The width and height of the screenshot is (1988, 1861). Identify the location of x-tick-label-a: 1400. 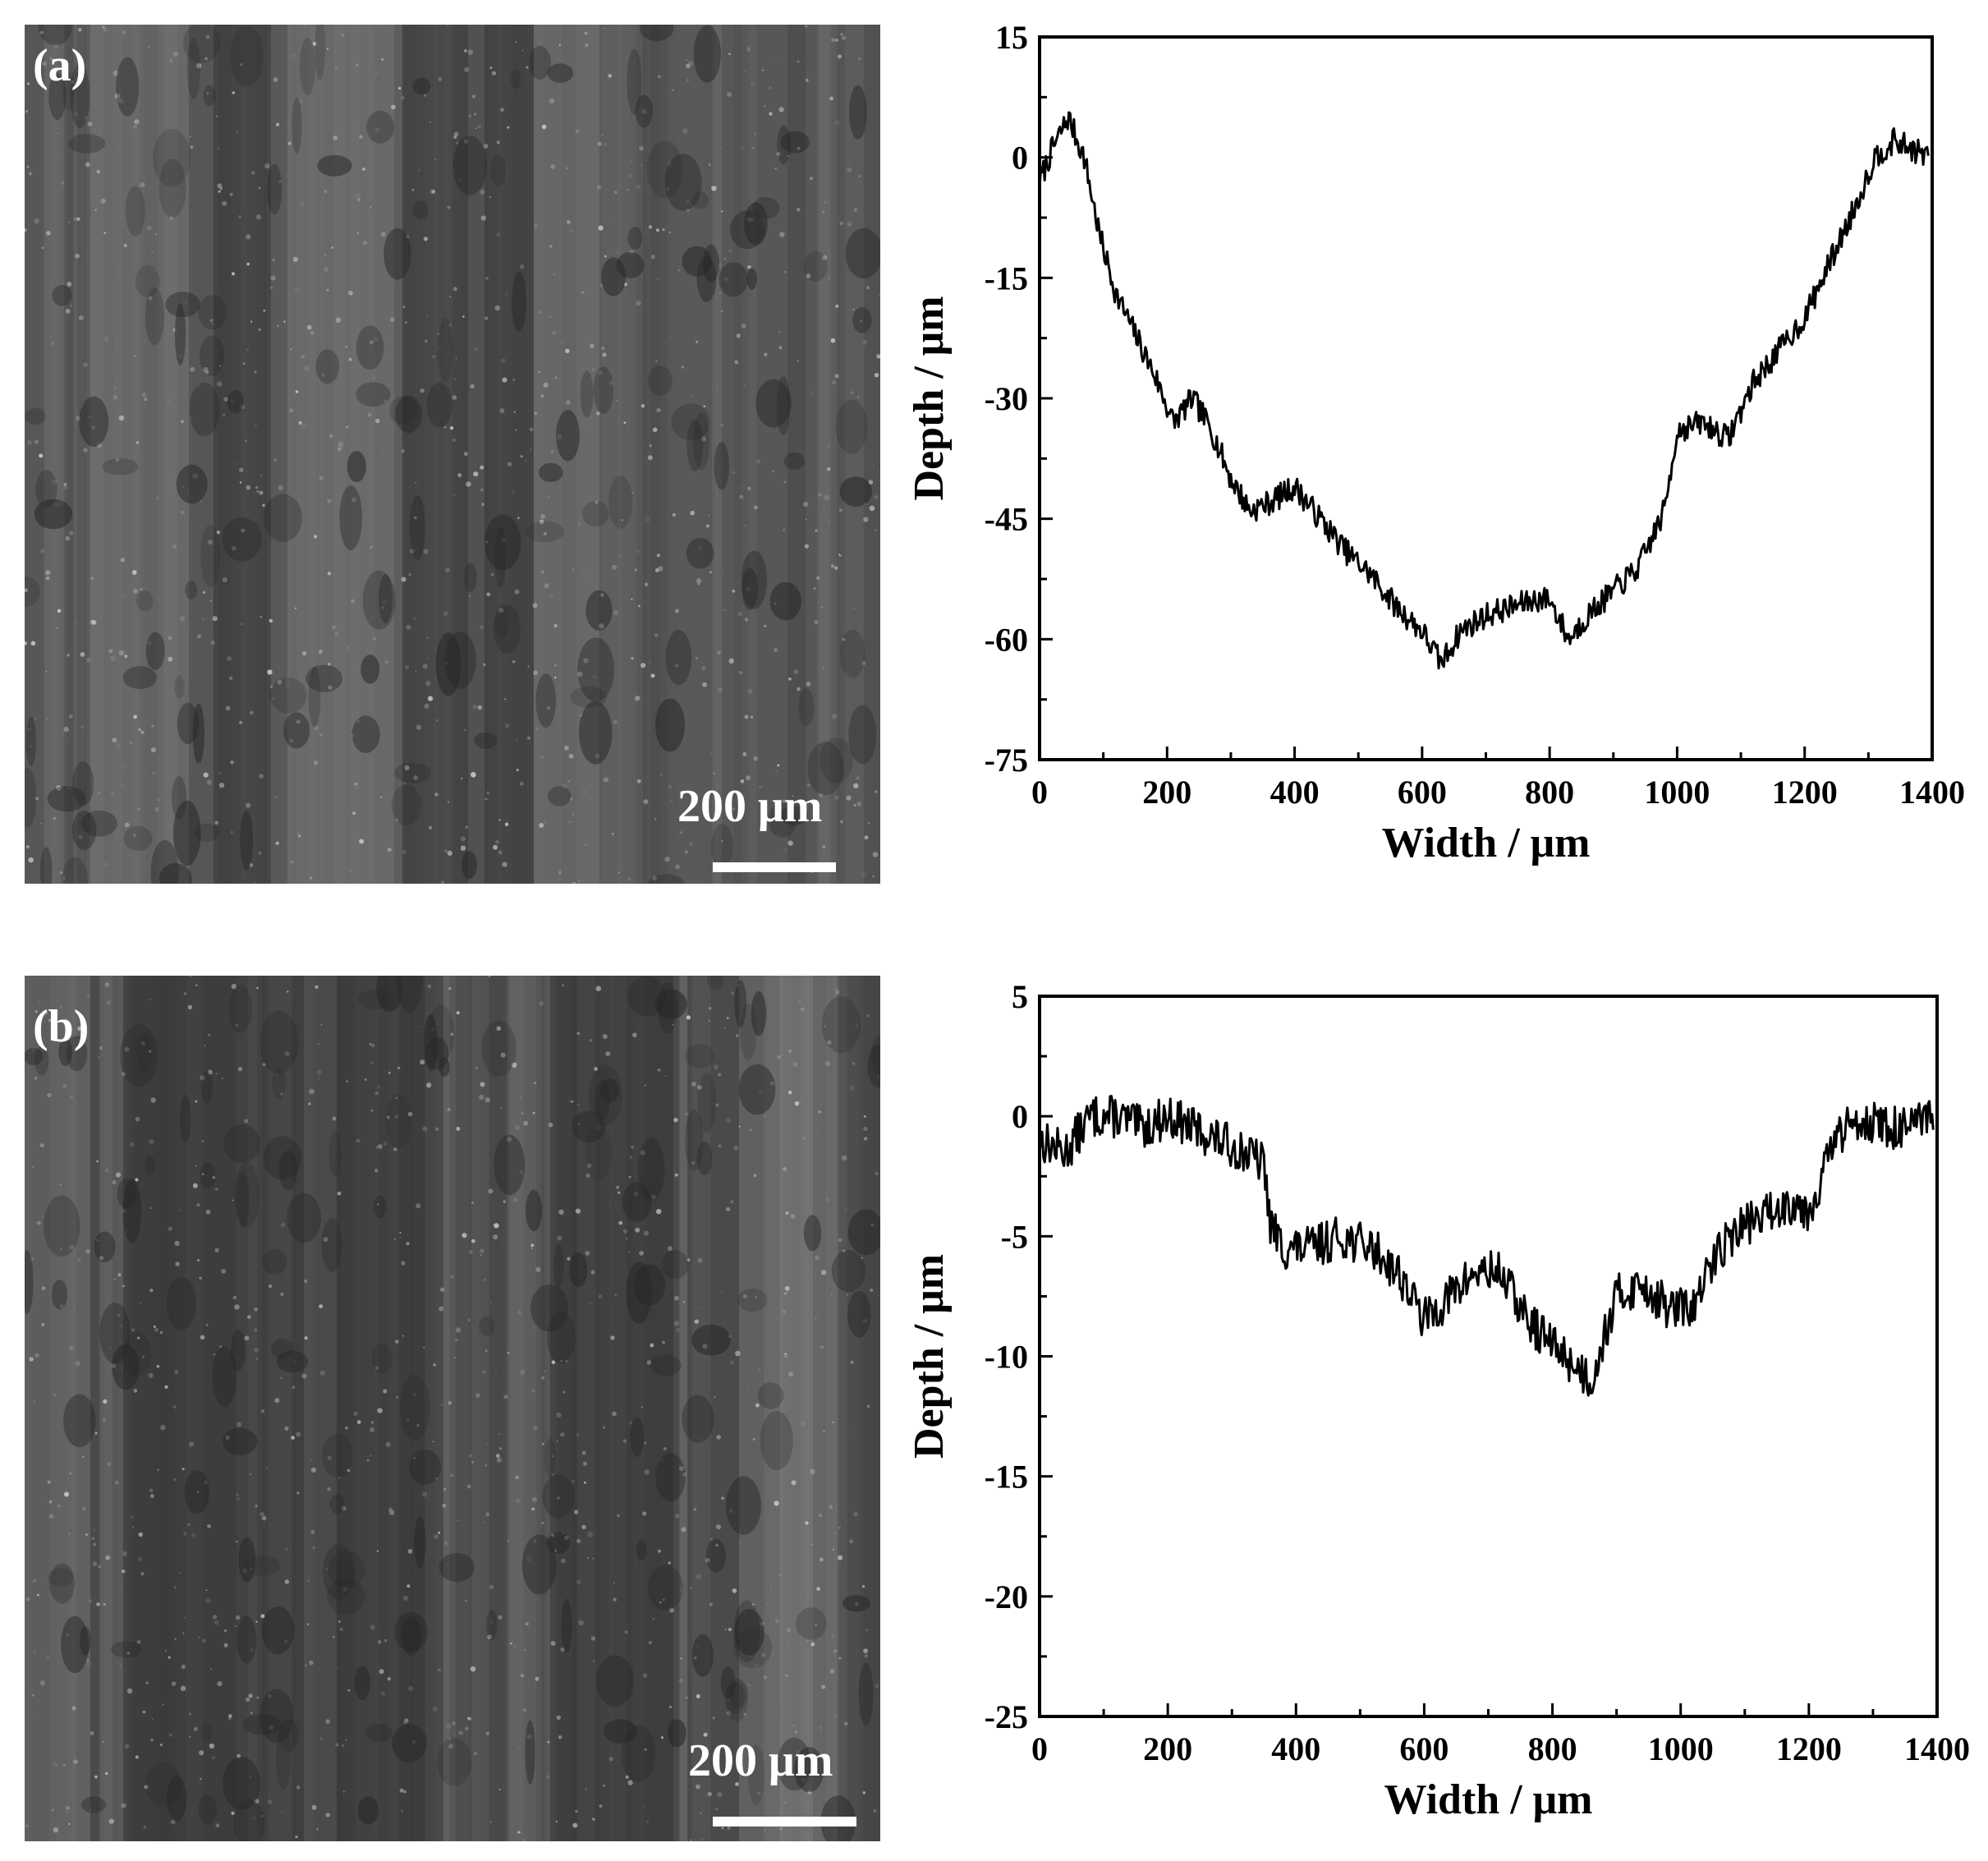
(1932, 792).